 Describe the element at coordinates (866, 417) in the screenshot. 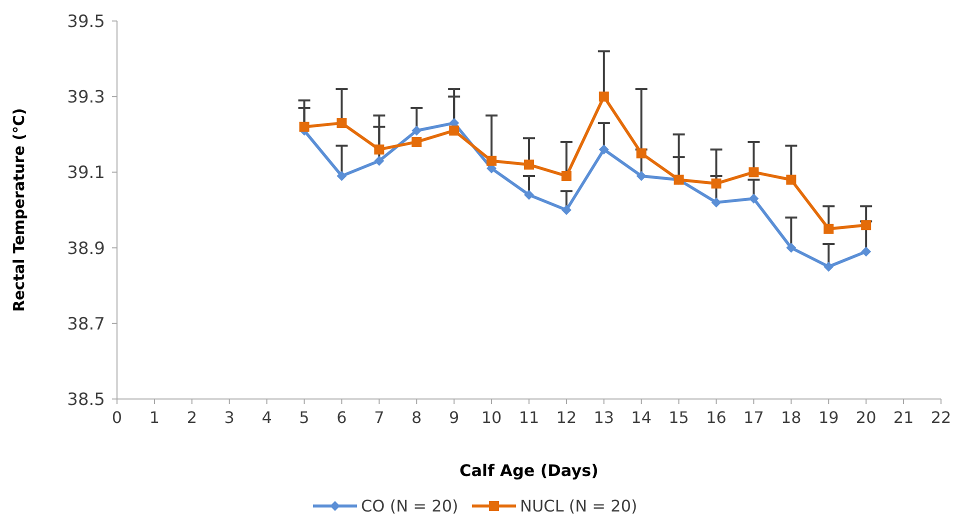

I see `x-tick-label: 20` at that location.